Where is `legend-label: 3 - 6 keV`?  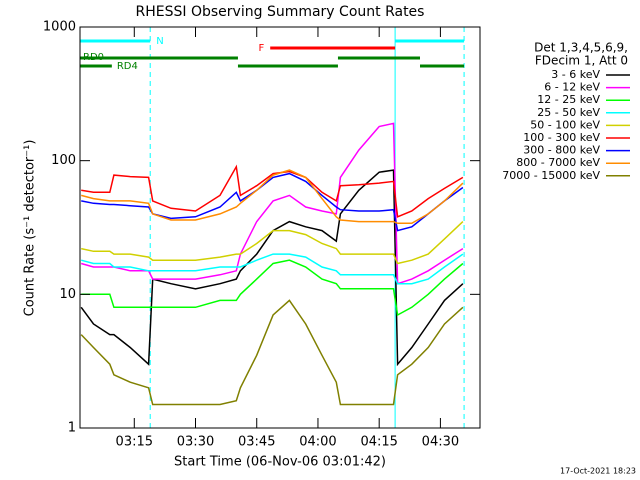
legend-label: 3 - 6 keV is located at coordinates (575, 74).